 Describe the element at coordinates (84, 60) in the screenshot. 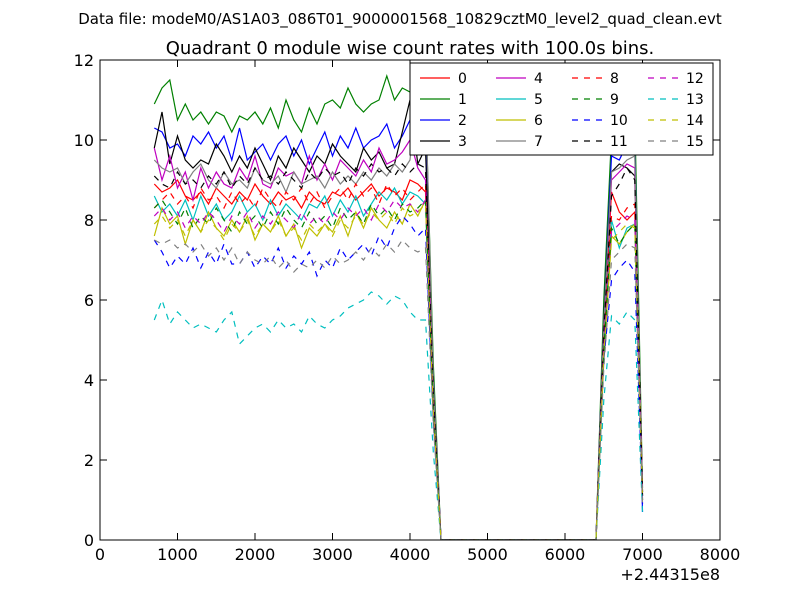

I see `y-tick-label: 12` at that location.